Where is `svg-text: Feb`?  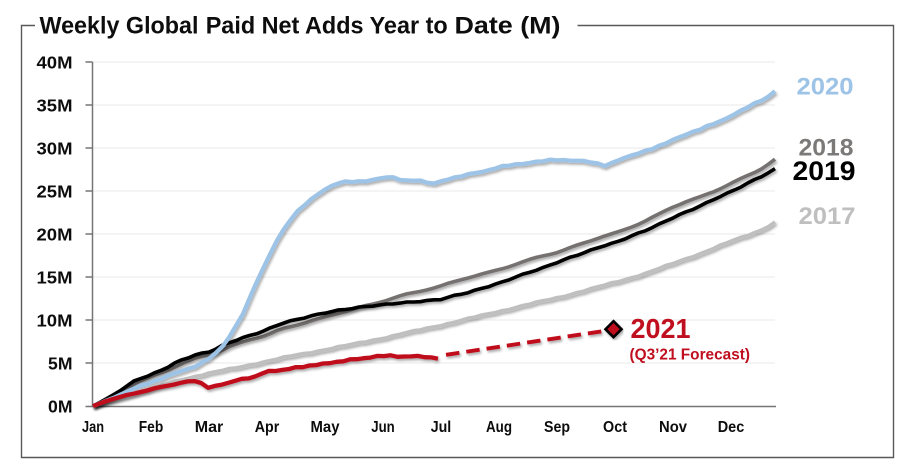
svg-text: Feb is located at coordinates (151, 427).